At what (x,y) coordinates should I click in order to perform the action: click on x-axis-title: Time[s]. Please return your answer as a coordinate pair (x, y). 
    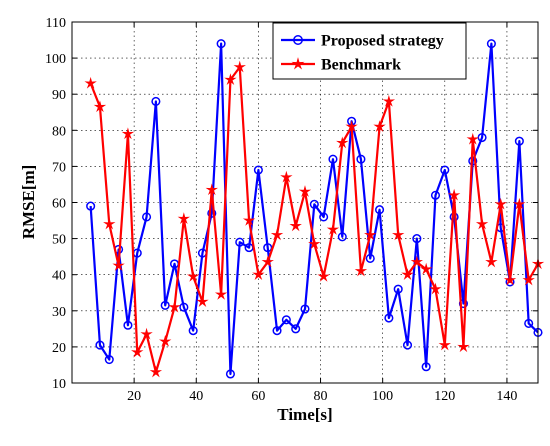
    Looking at the image, I should click on (304, 414).